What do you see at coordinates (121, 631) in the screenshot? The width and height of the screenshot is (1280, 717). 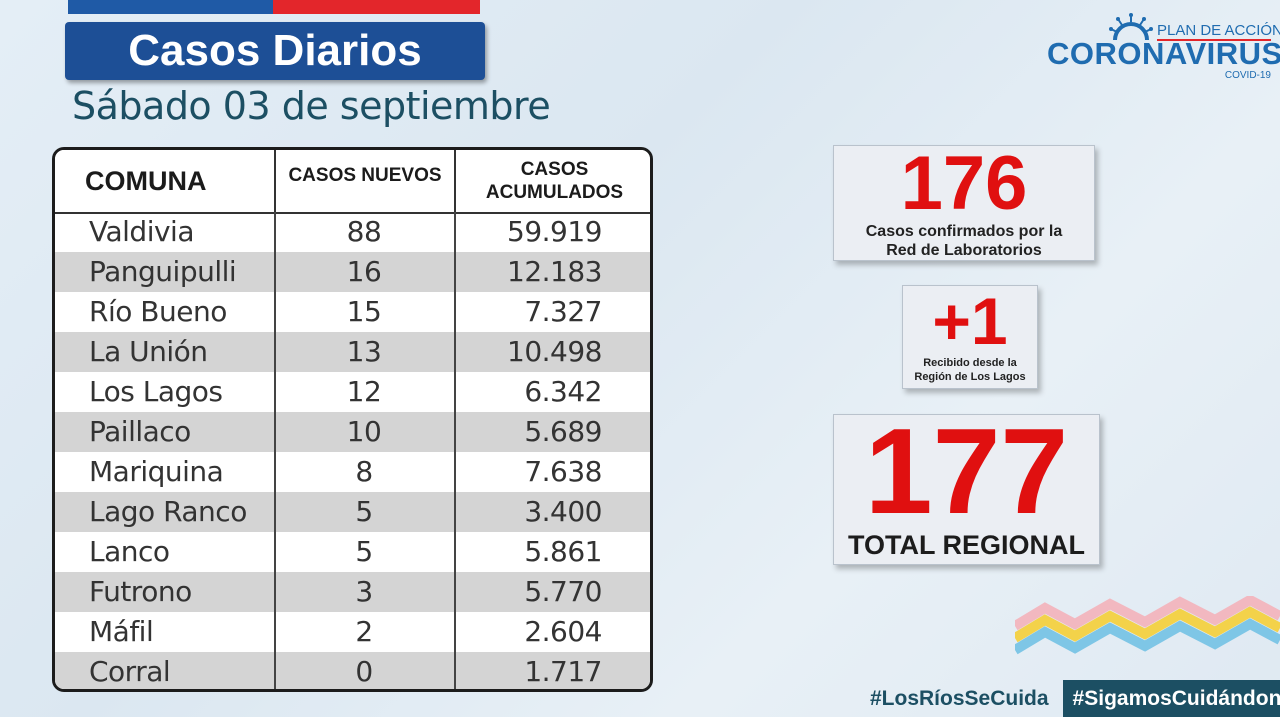 I see `cell-comuna: Máfil` at bounding box center [121, 631].